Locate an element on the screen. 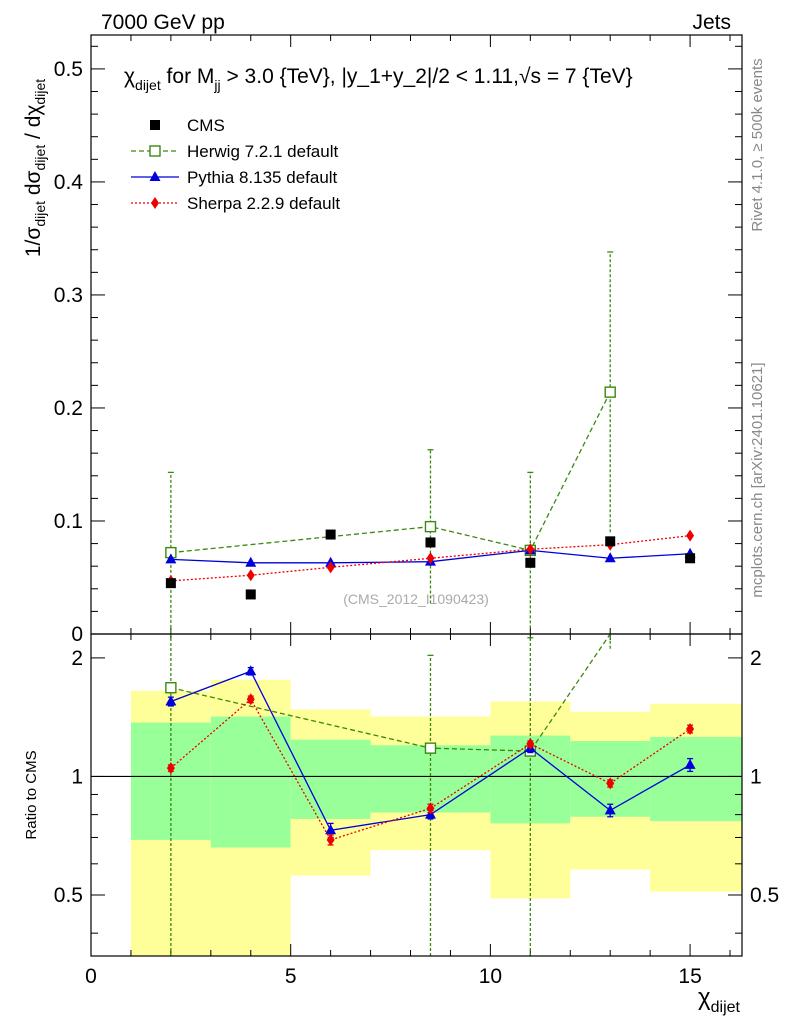 Image resolution: width=786 pixels, height=1024 pixels. ratio-y-tick-label-right: 0.5 is located at coordinates (764, 895).